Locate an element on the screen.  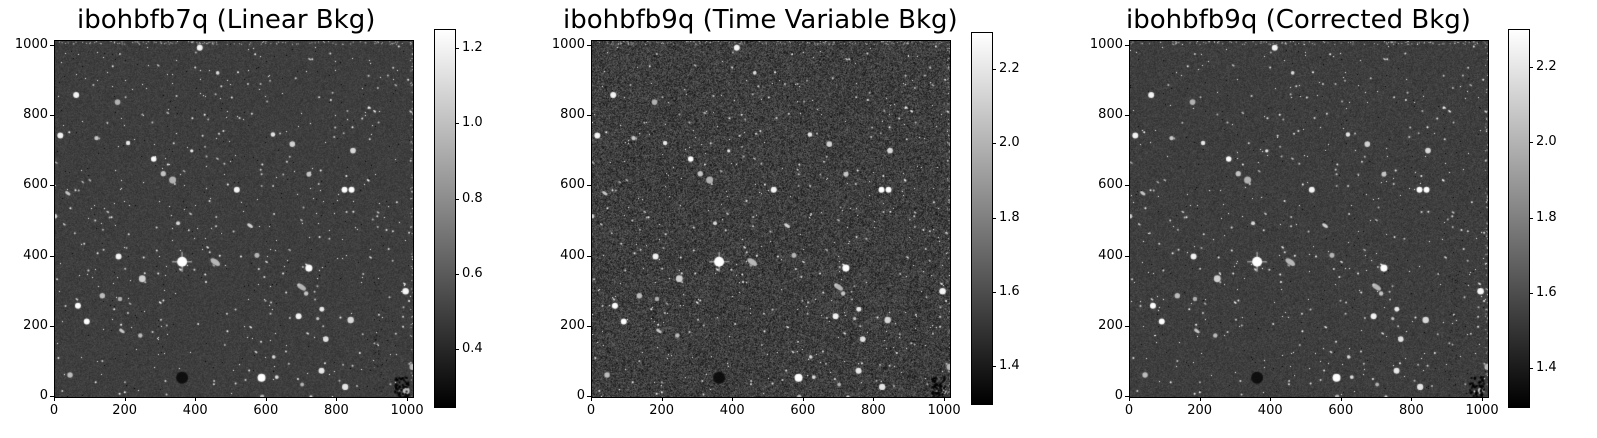
colorbar-tick-label: 2.2 is located at coordinates (1009, 69).